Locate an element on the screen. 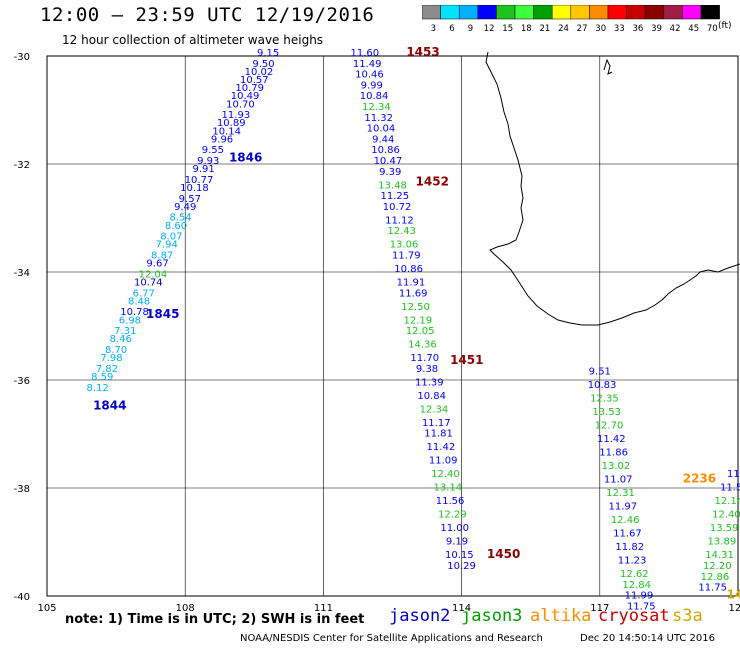 This screenshot has width=740, height=650. pass-time-label: 1846 is located at coordinates (245, 157).